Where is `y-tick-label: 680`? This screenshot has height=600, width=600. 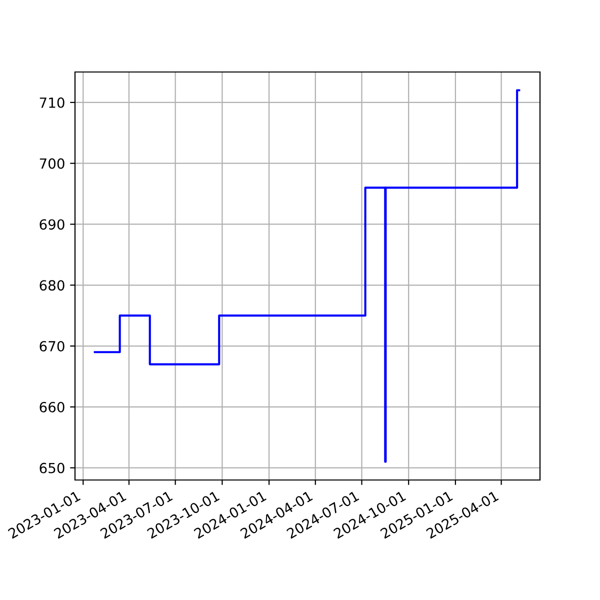 y-tick-label: 680 is located at coordinates (52, 285).